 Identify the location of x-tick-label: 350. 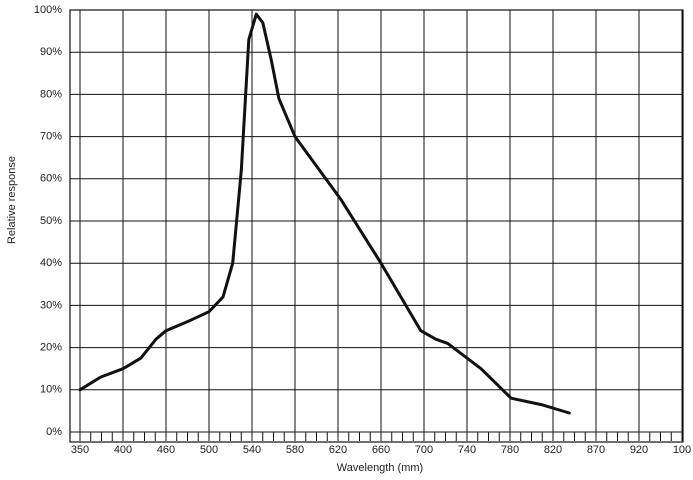
(80, 450).